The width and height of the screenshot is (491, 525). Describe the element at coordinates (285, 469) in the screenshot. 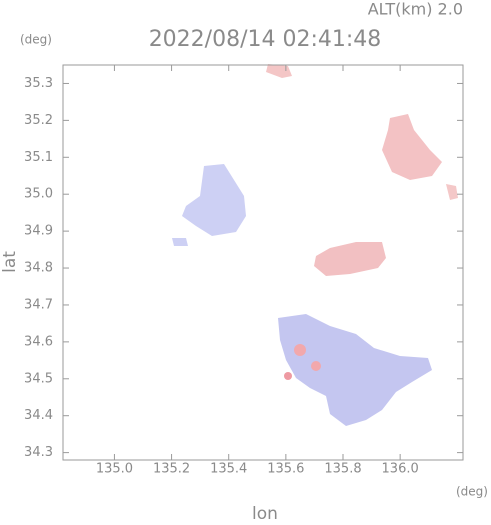

I see `x-tick-label: 135.6` at that location.